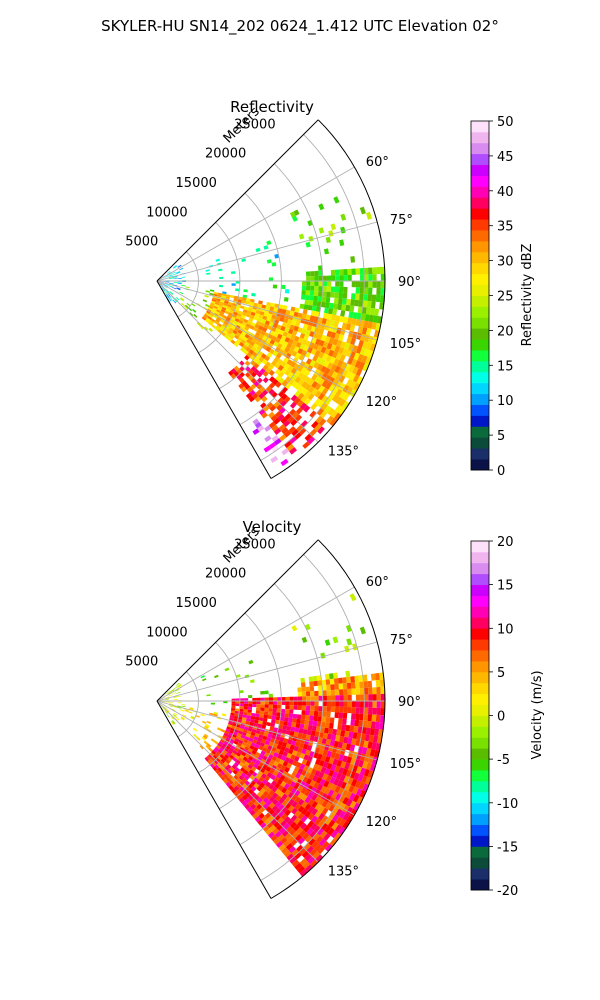  Describe the element at coordinates (507, 804) in the screenshot. I see `colorbar-tick-label: -10` at that location.